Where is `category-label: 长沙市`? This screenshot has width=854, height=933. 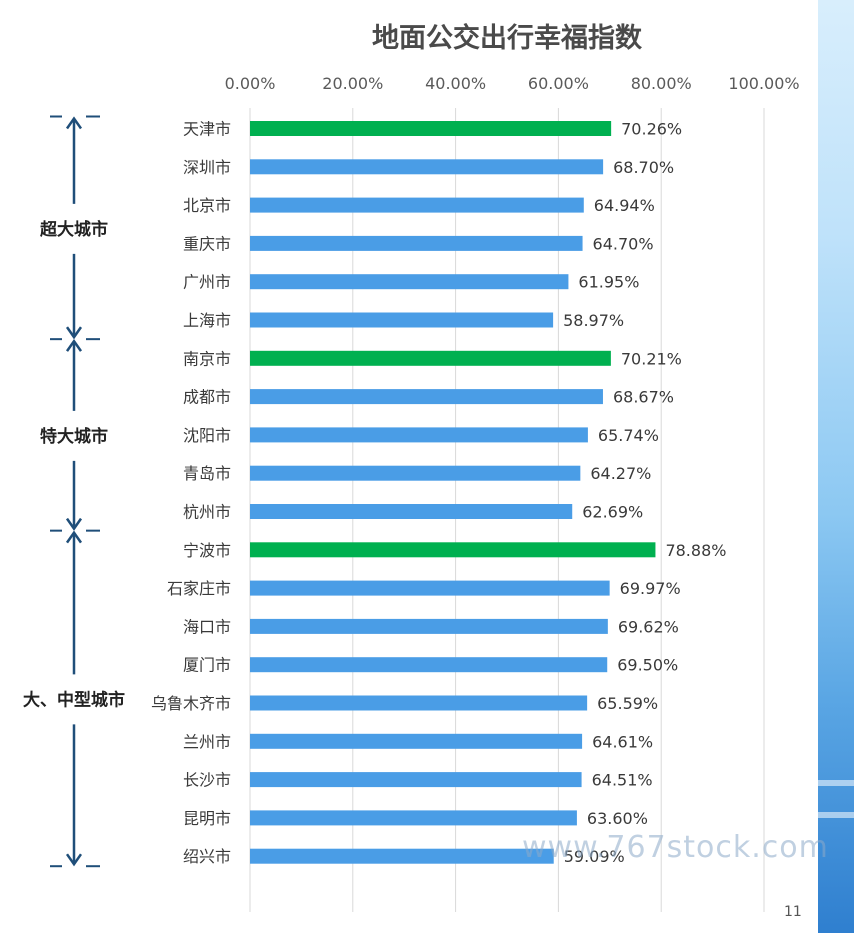 category-label: 长沙市 is located at coordinates (207, 780).